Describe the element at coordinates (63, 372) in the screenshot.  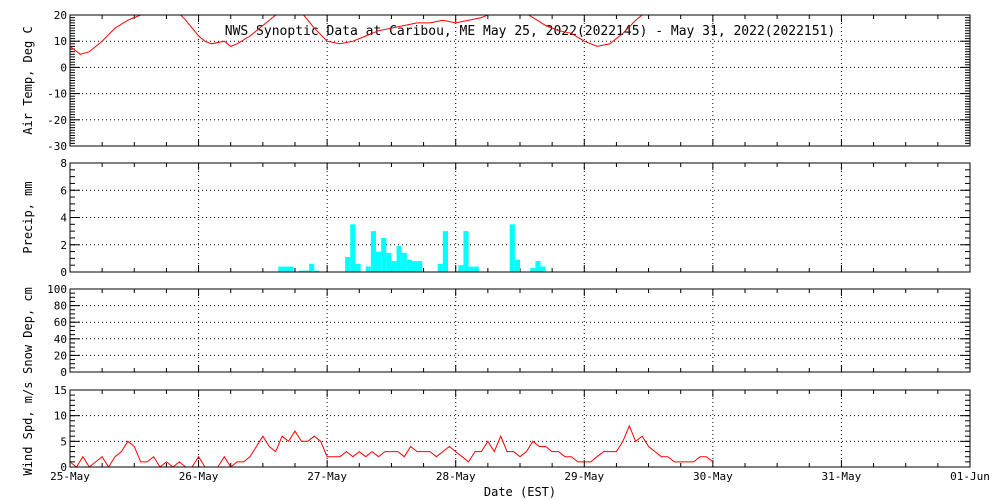
I see `snow-y-tick-label: 0` at that location.